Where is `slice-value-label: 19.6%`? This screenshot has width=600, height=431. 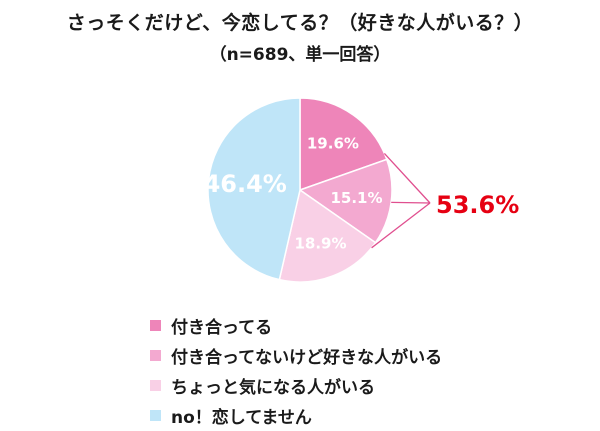 slice-value-label: 19.6% is located at coordinates (333, 144).